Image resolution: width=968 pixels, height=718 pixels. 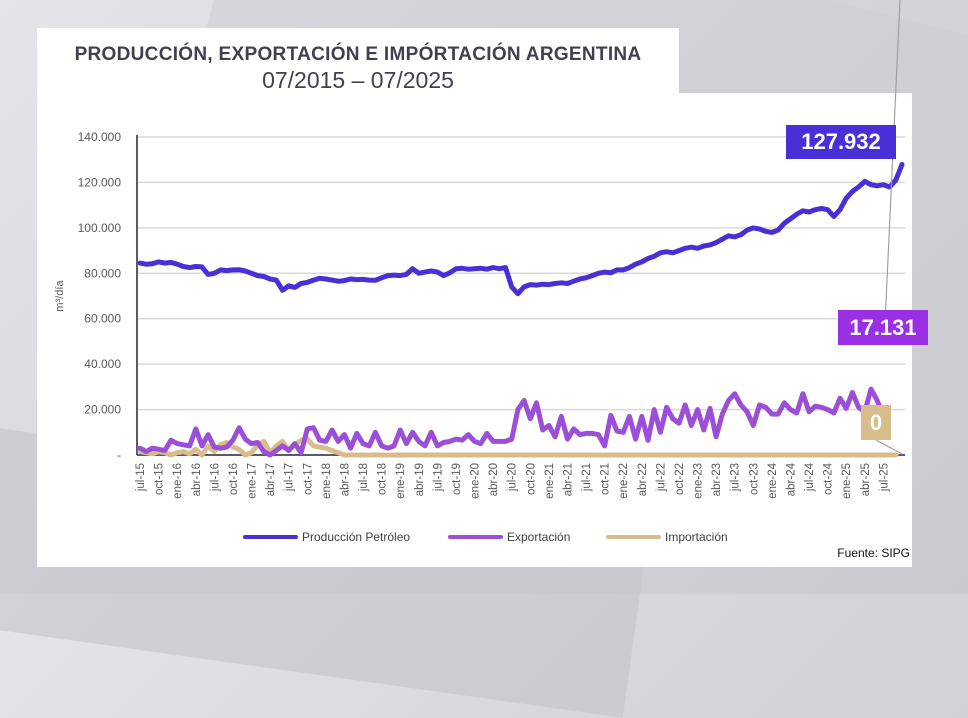 What do you see at coordinates (60, 296) in the screenshot?
I see `y-axis-label: m³/día` at bounding box center [60, 296].